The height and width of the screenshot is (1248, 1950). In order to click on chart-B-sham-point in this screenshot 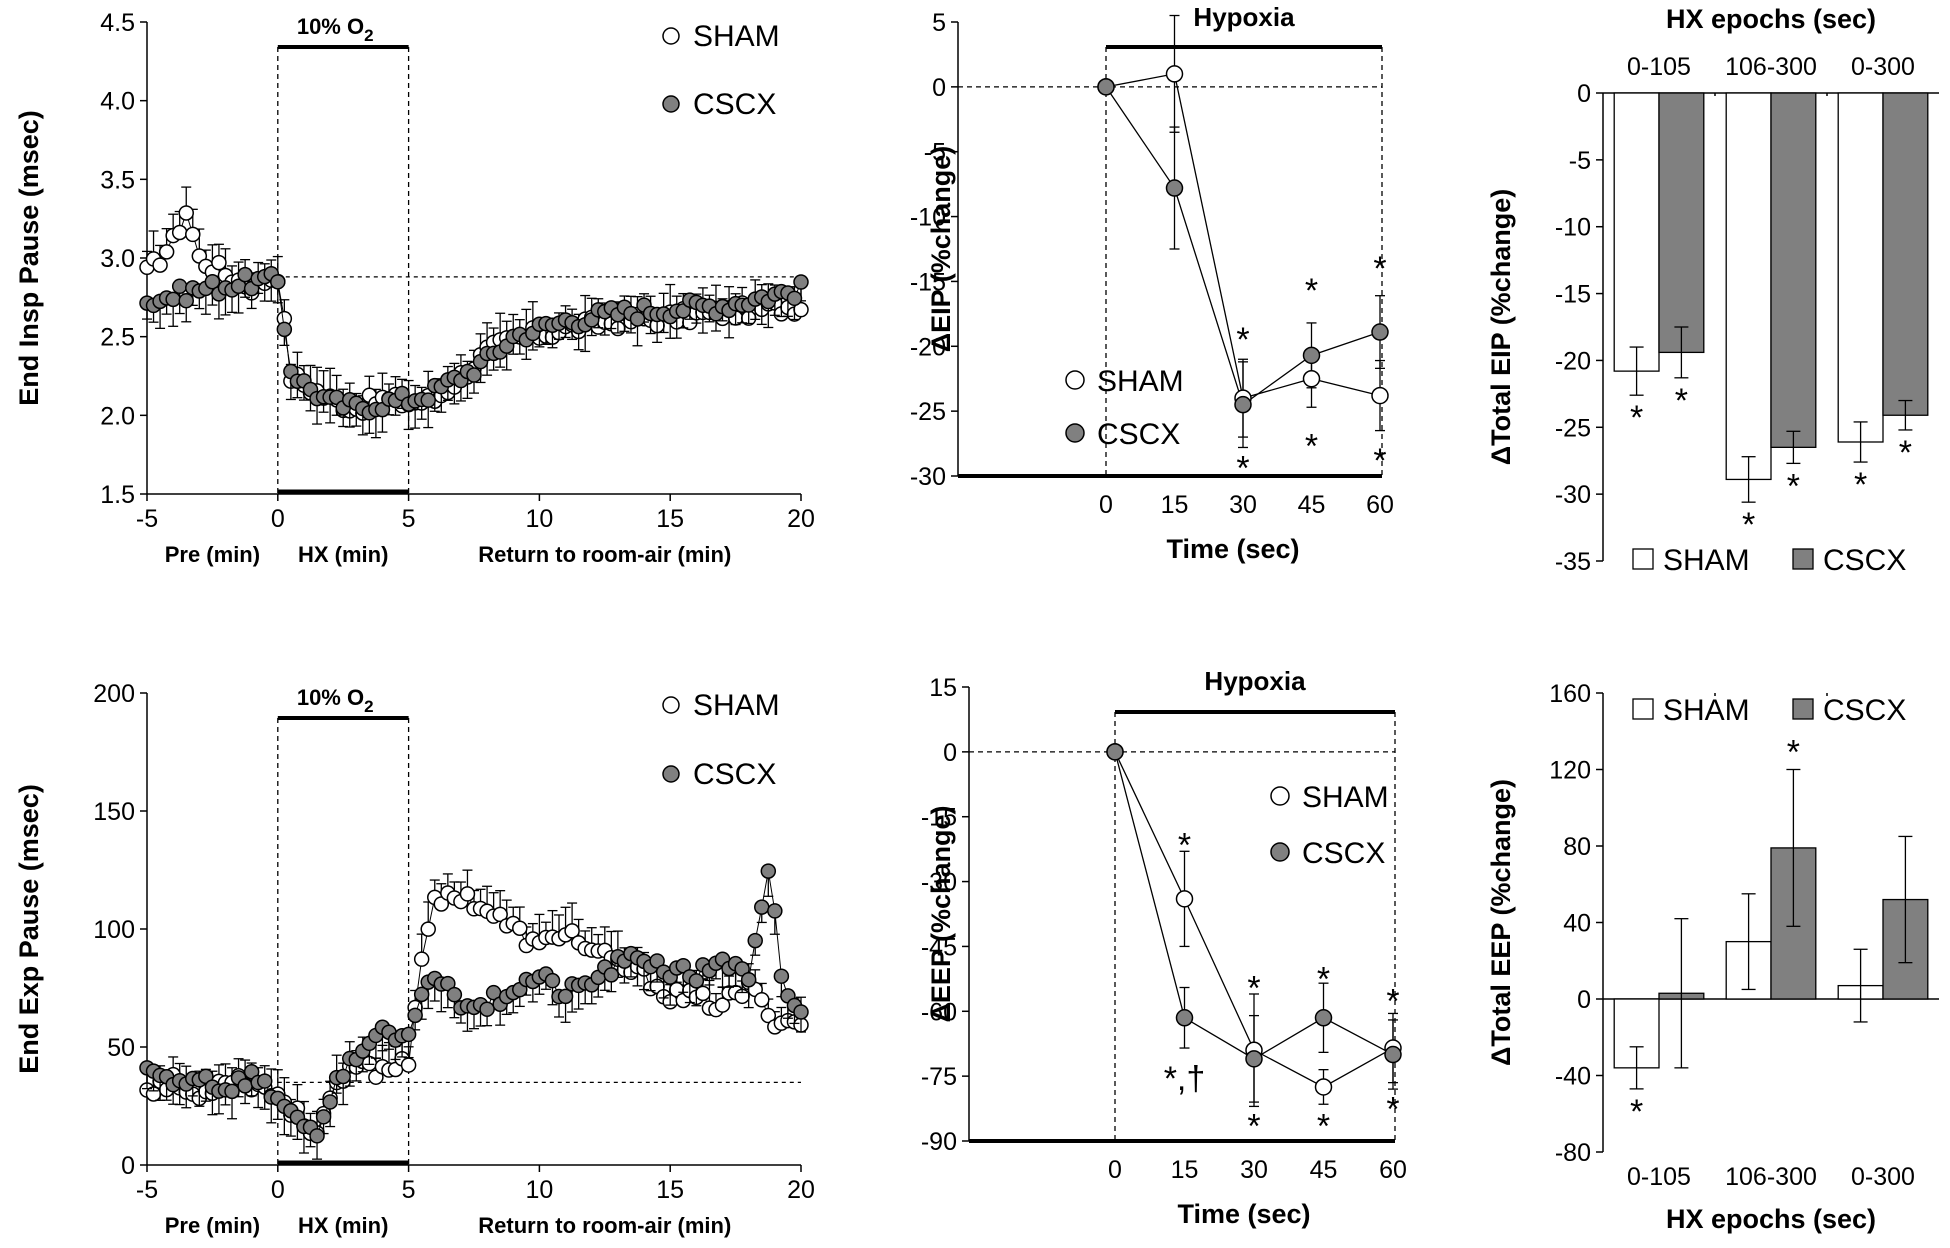, I will do `click(1174, 74)`.